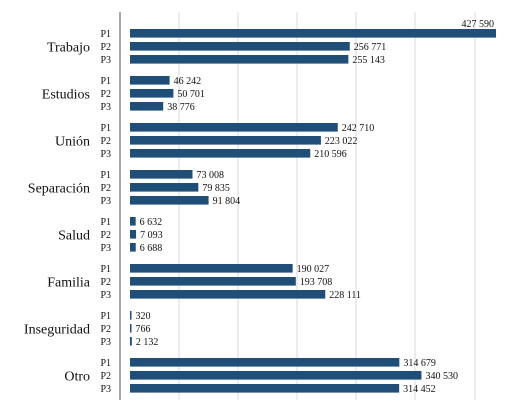 Image resolution: width=512 pixels, height=407 pixels. Describe the element at coordinates (216, 188) in the screenshot. I see `value-label: 79 835` at that location.